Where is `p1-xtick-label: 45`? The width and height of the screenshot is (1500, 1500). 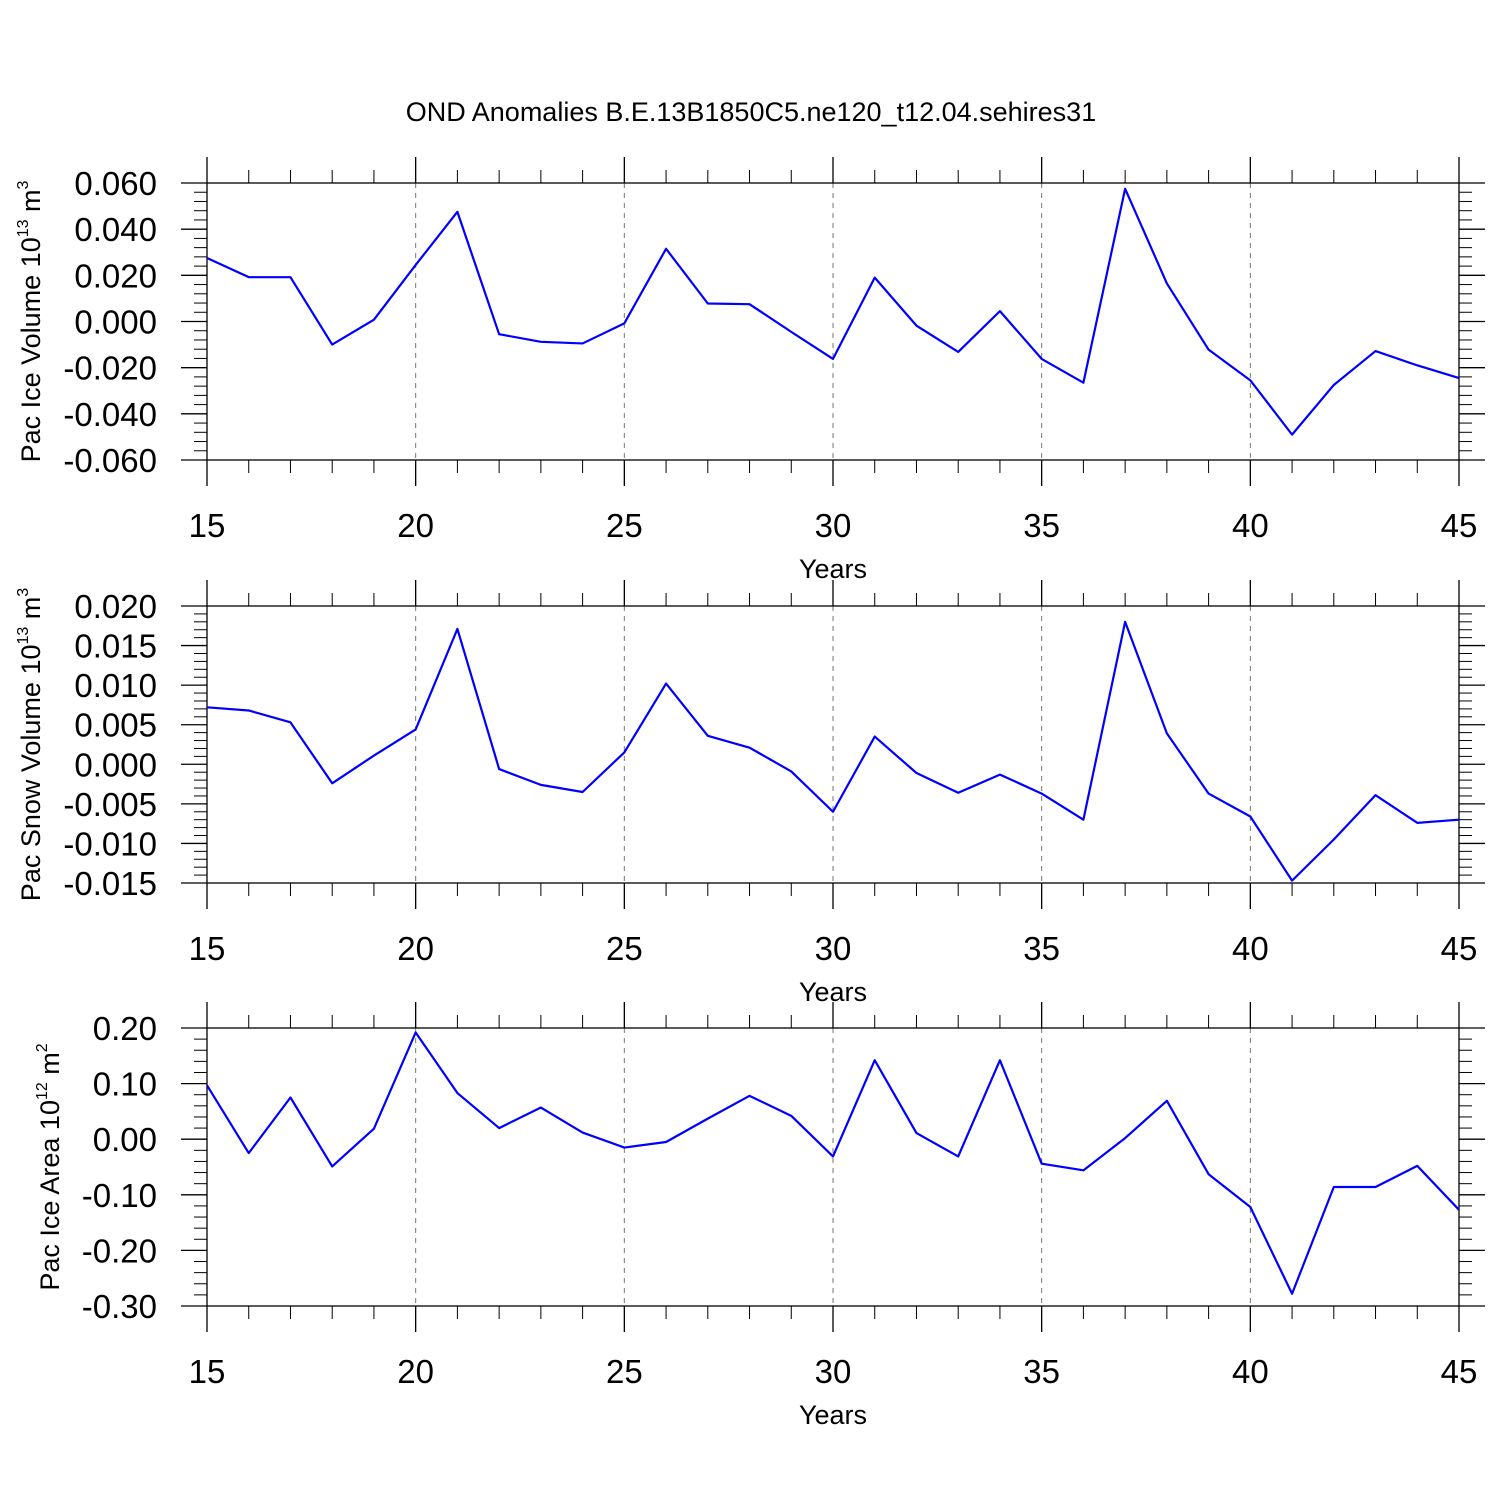 p1-xtick-label: 45 is located at coordinates (1459, 948).